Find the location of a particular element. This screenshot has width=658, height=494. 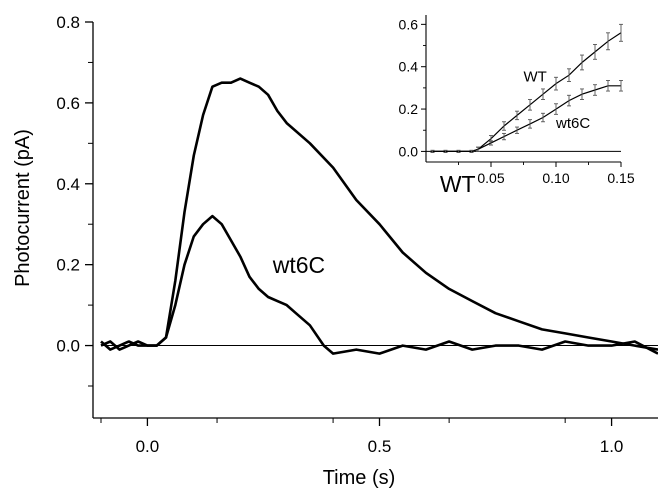

main-y-tick-label: 0.8 is located at coordinates (68, 22).